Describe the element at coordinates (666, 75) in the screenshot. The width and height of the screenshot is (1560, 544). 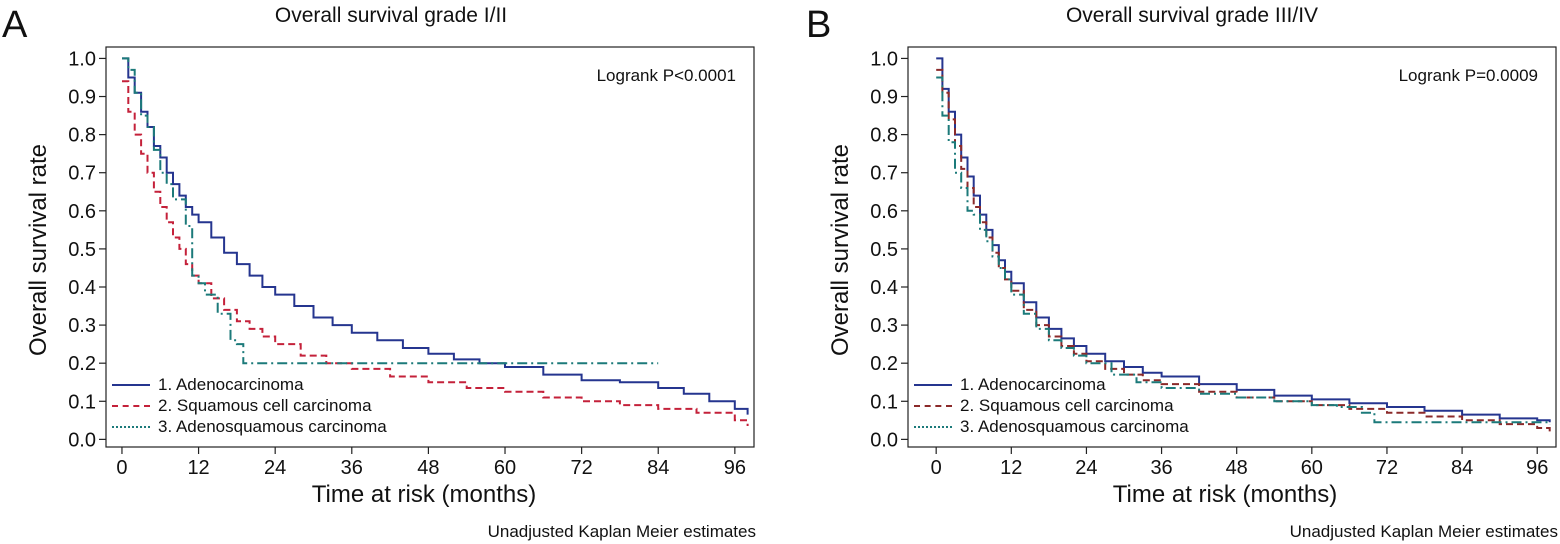
I see `logrank-annotation: Logrank P<0.0001` at that location.